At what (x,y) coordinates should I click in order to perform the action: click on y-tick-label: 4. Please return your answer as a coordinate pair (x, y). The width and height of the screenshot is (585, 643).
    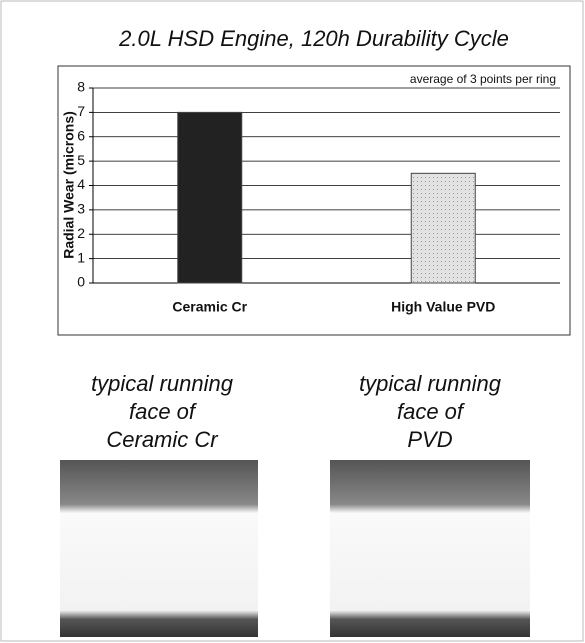
    Looking at the image, I should click on (81, 184).